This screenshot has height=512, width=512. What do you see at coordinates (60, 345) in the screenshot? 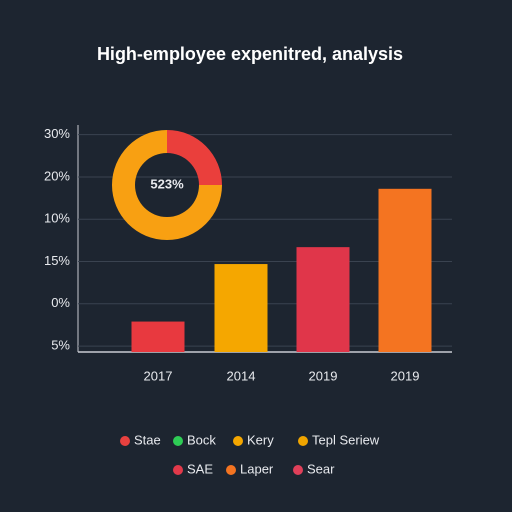
I see `y-tick-label: 5%` at bounding box center [60, 345].